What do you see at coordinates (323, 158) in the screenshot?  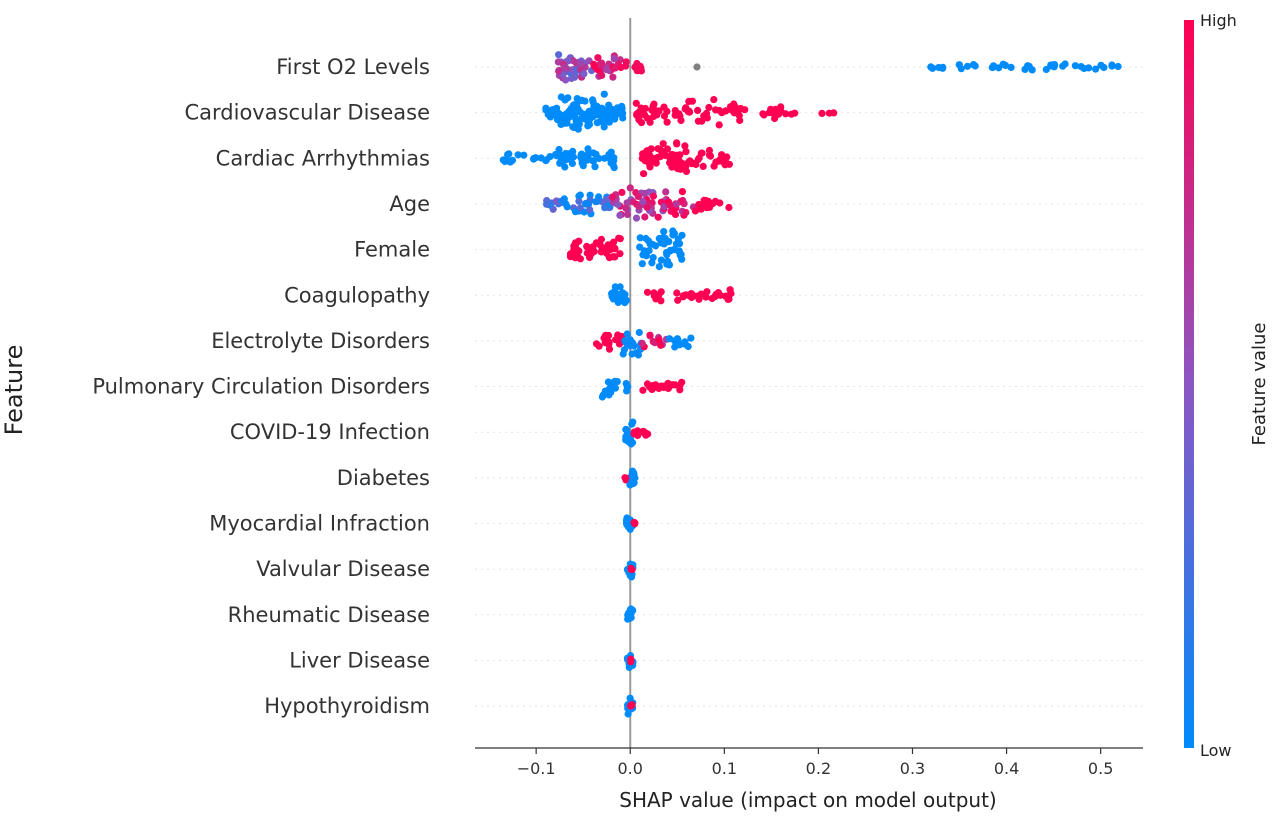 I see `feature-label: Cardiac Arrhythmias` at bounding box center [323, 158].